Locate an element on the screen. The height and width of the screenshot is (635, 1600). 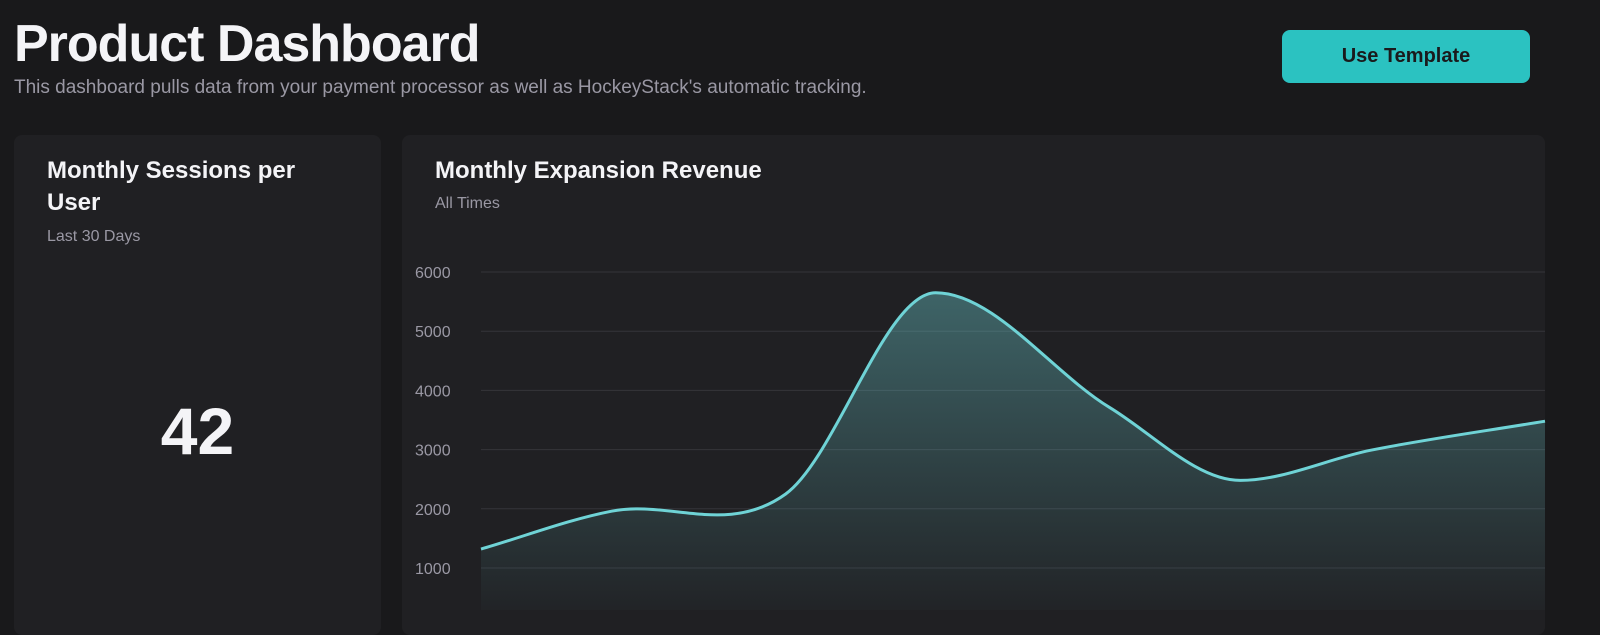
use-template-button: Use Template is located at coordinates (1406, 56).